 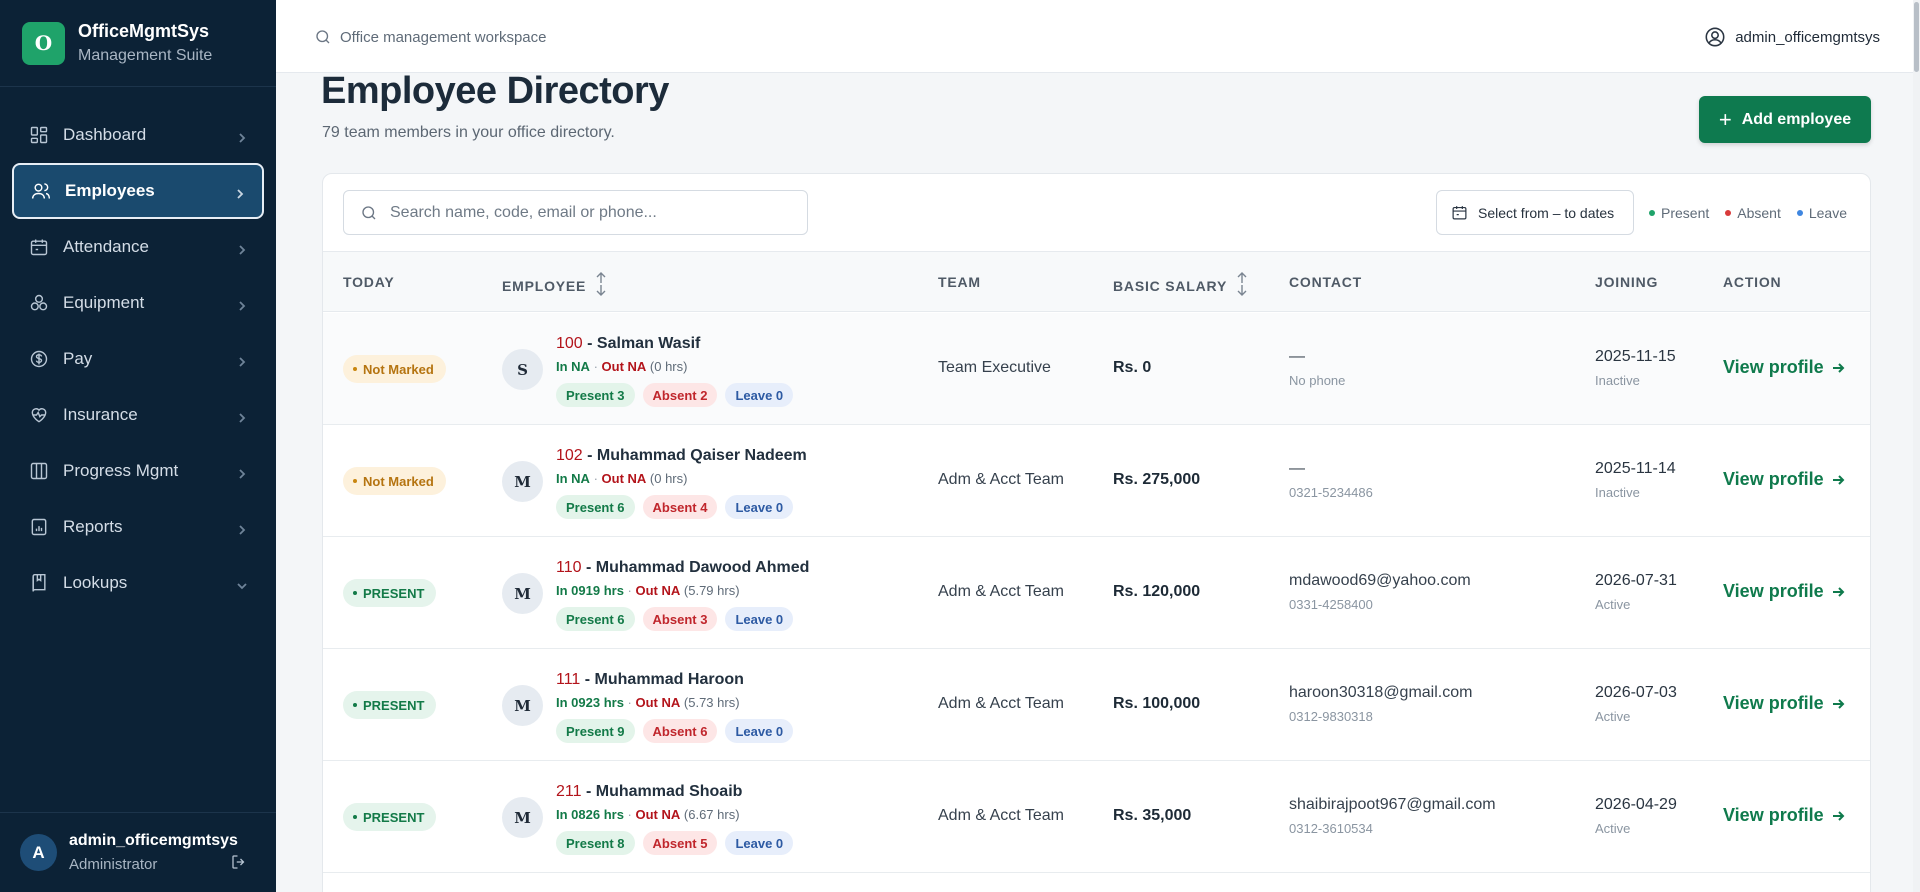 I want to click on date-range-label: Select from – to dates, so click(x=1546, y=212).